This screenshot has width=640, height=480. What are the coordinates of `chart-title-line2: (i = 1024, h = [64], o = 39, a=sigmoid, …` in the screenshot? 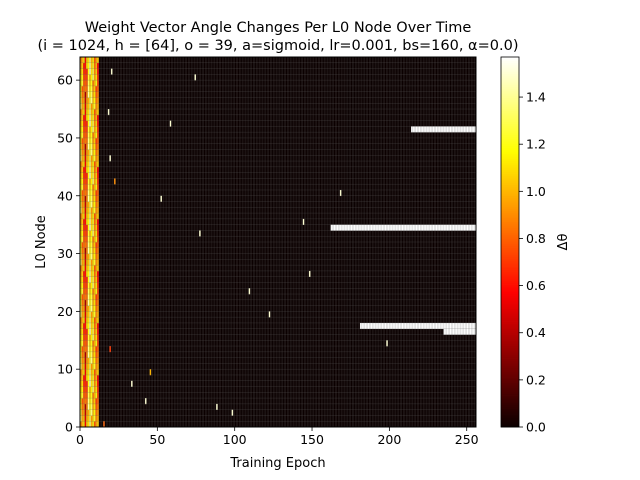 It's located at (278, 46).